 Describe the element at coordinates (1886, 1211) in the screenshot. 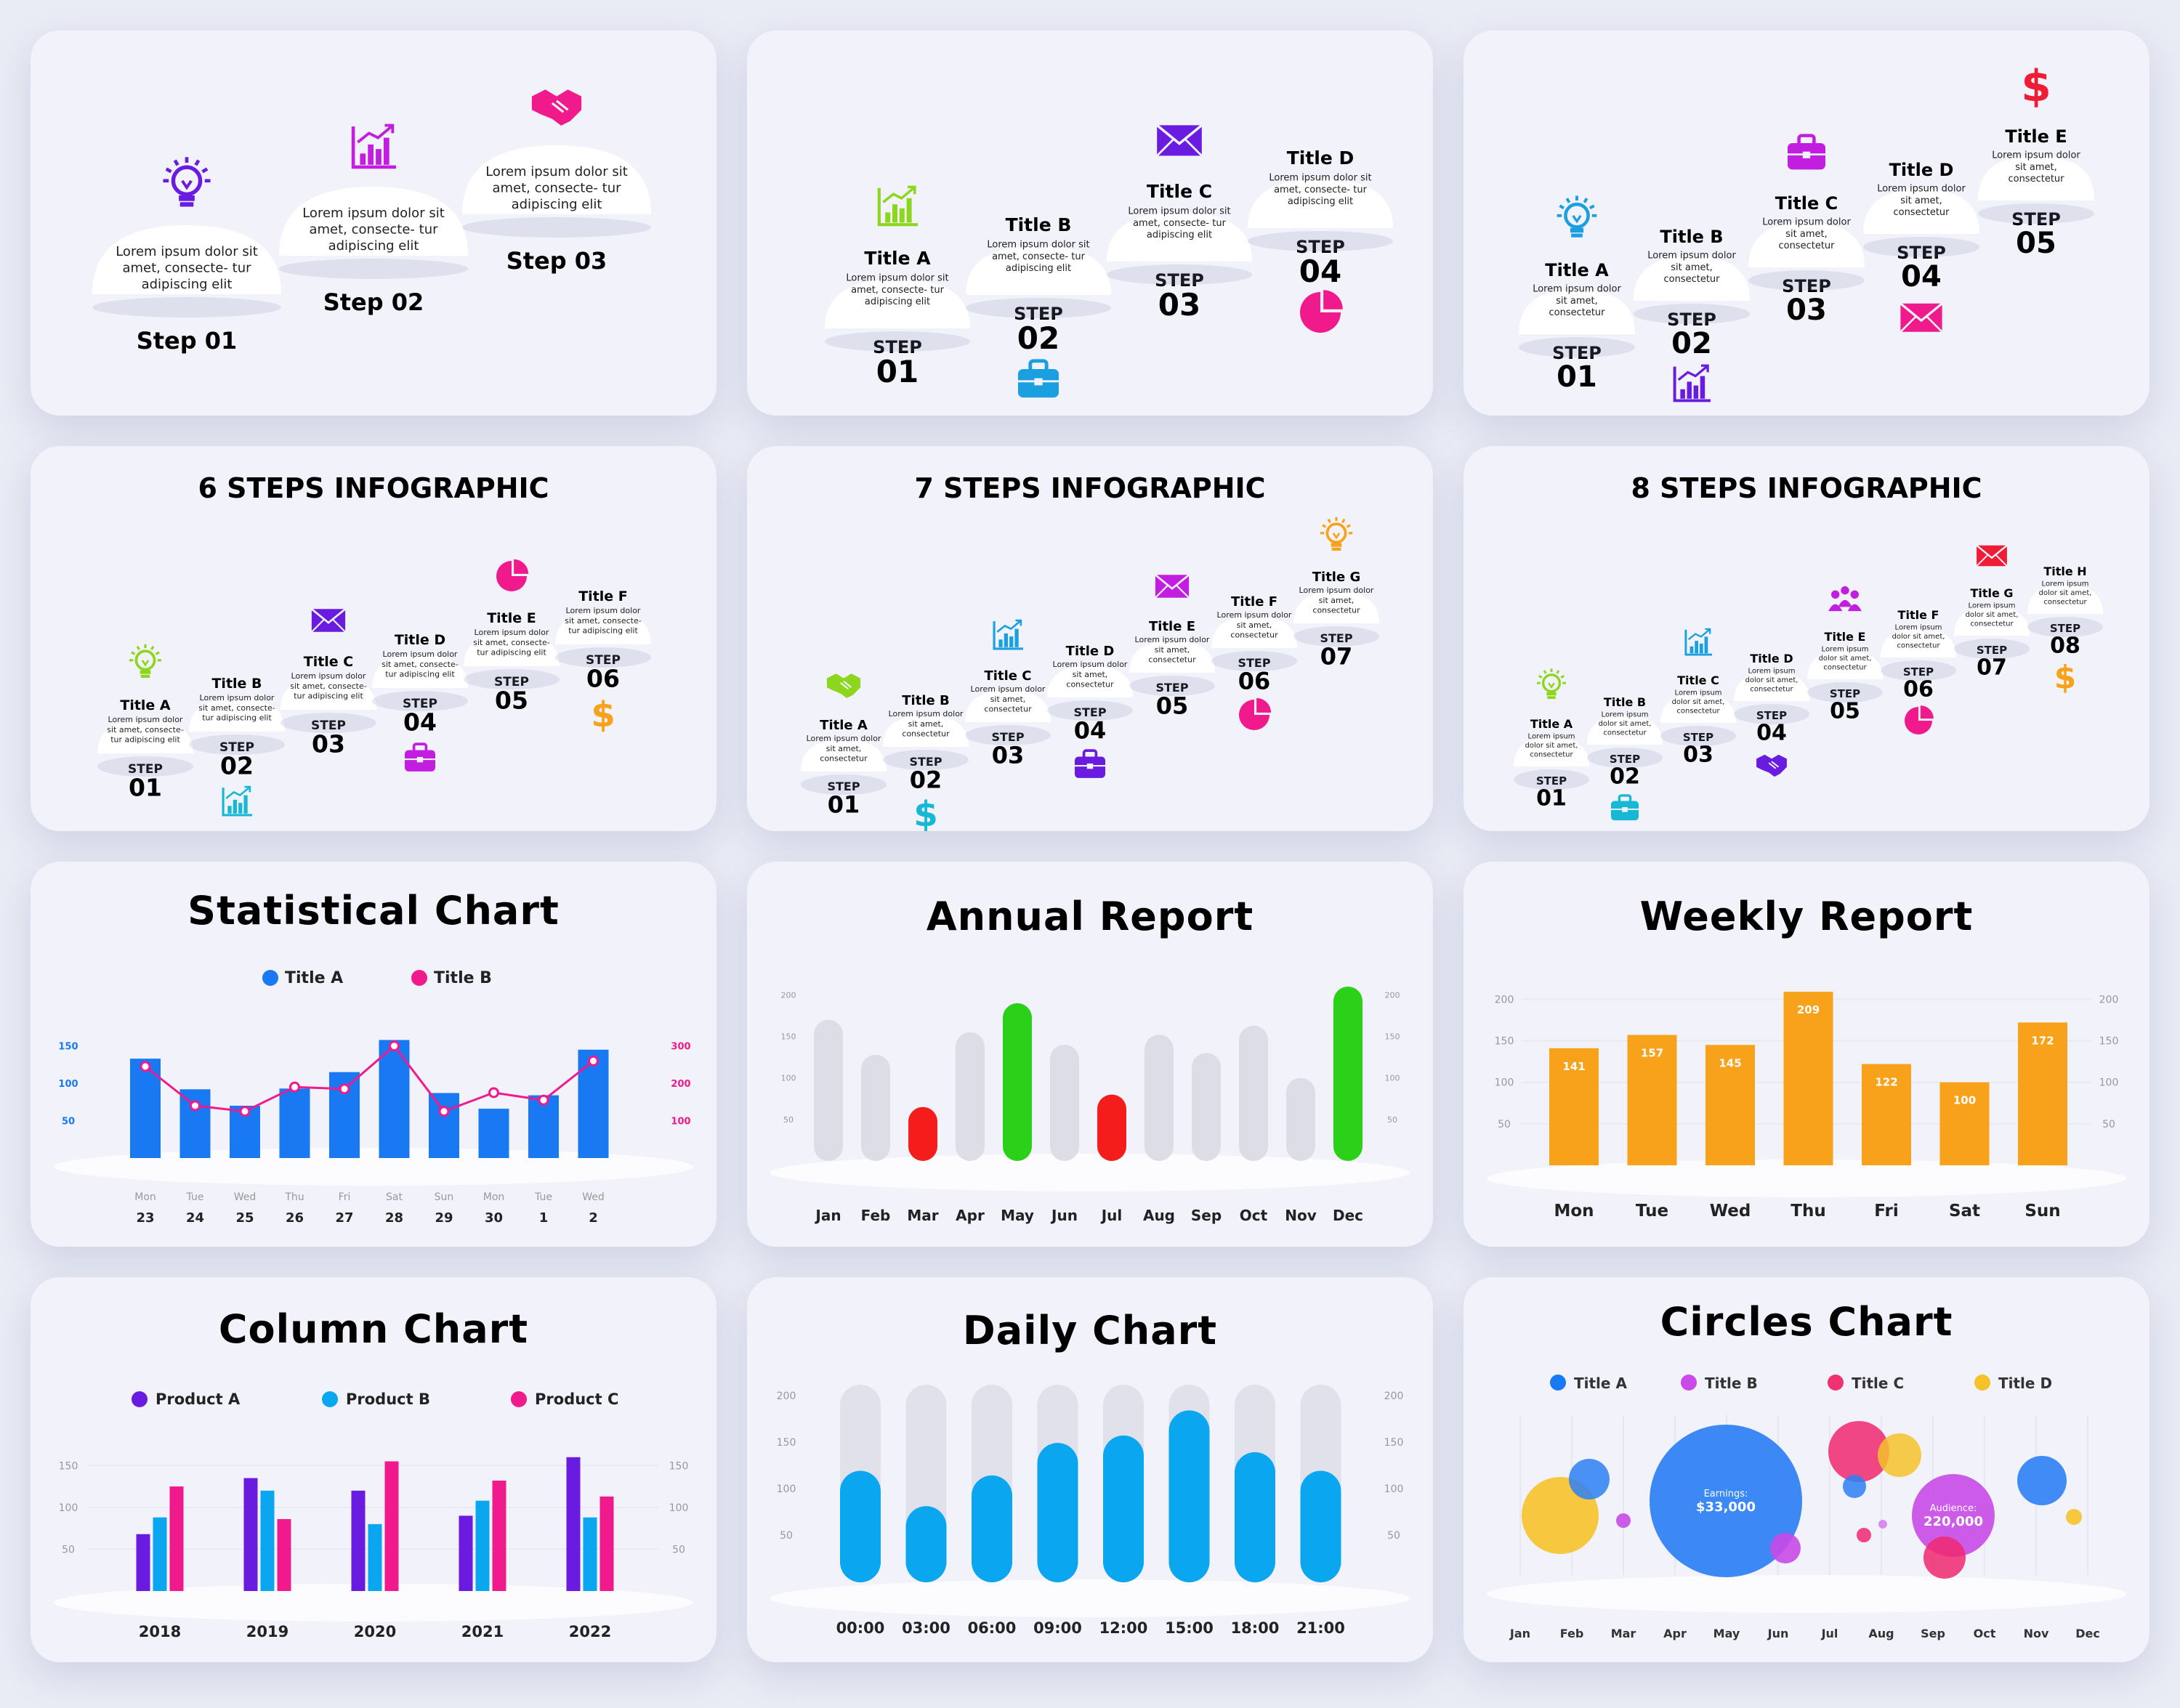

I see `x-day-label: Fri` at that location.